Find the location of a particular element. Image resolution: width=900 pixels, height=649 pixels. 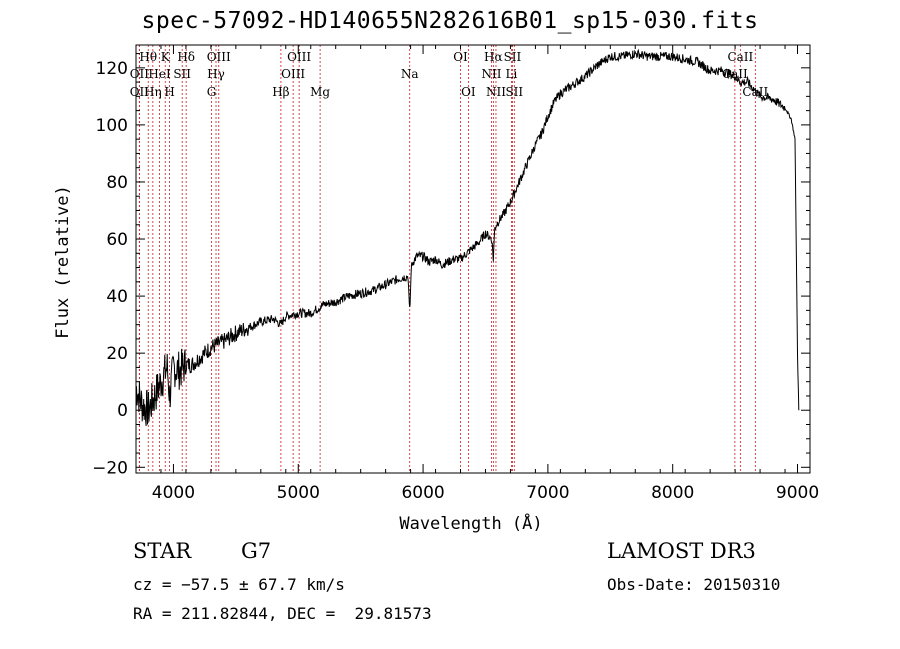

y-tick-label: 60 is located at coordinates (117, 240).